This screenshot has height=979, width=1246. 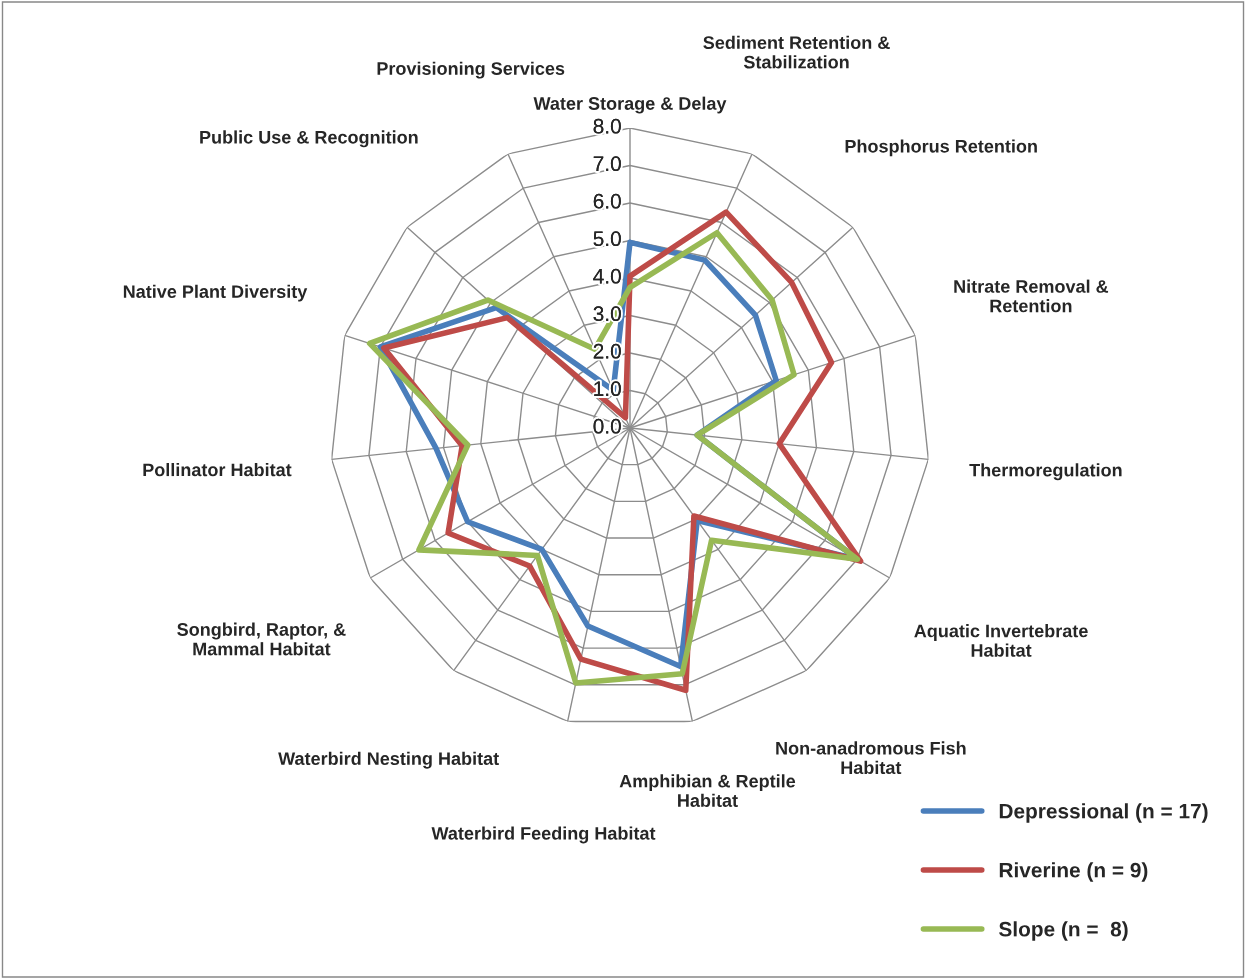 What do you see at coordinates (607, 276) in the screenshot?
I see `y-tick-label: 4.0` at bounding box center [607, 276].